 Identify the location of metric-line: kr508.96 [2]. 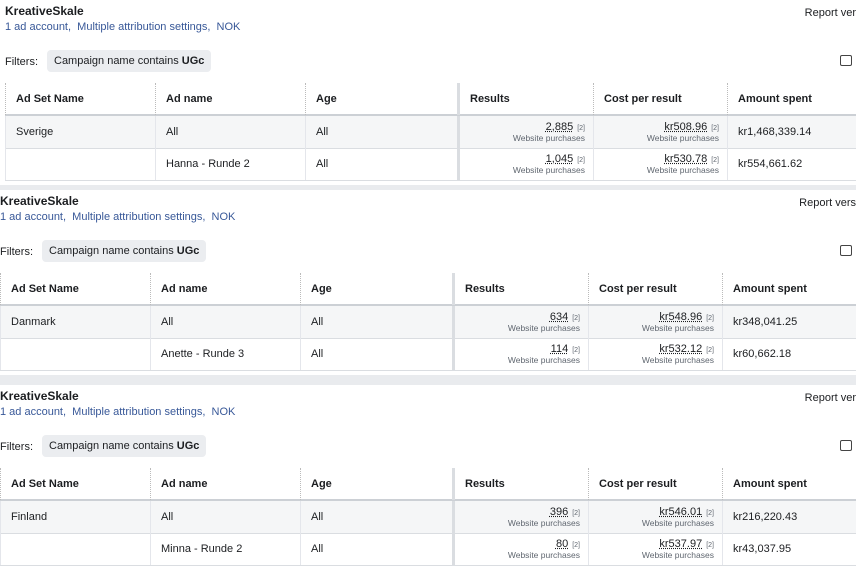
(691, 127).